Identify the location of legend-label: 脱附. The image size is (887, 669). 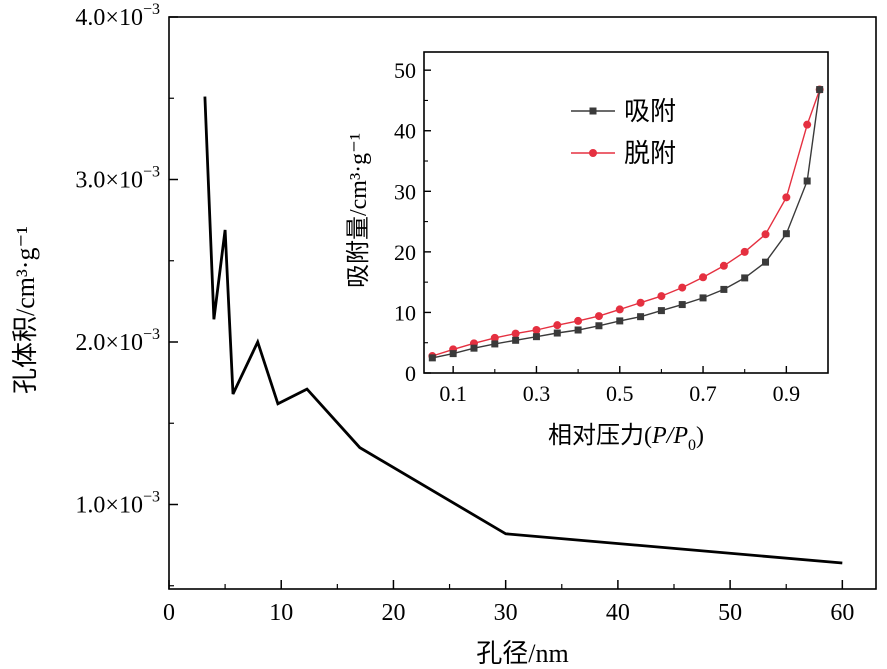
(650, 153).